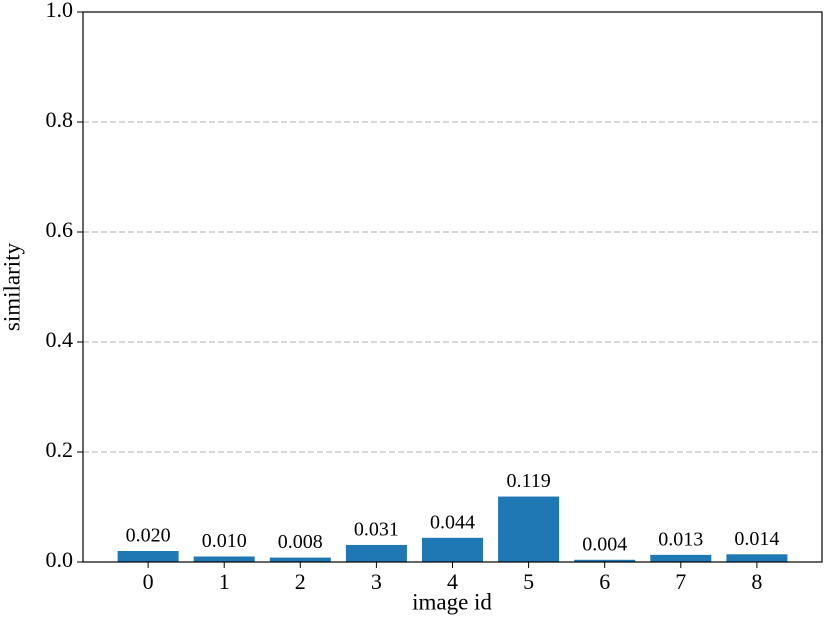 Image resolution: width=830 pixels, height=623 pixels. Describe the element at coordinates (224, 581) in the screenshot. I see `x-tick-label: 1` at that location.